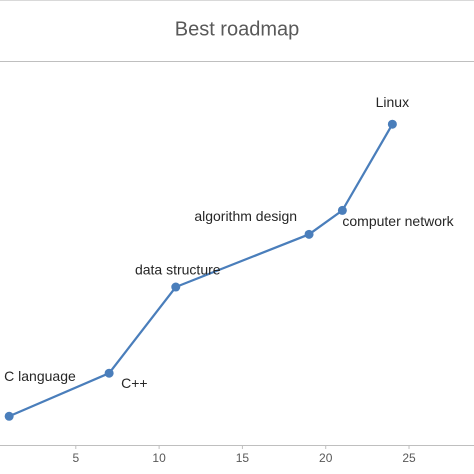 The width and height of the screenshot is (474, 474). I want to click on point-annotation: C language, so click(40, 376).